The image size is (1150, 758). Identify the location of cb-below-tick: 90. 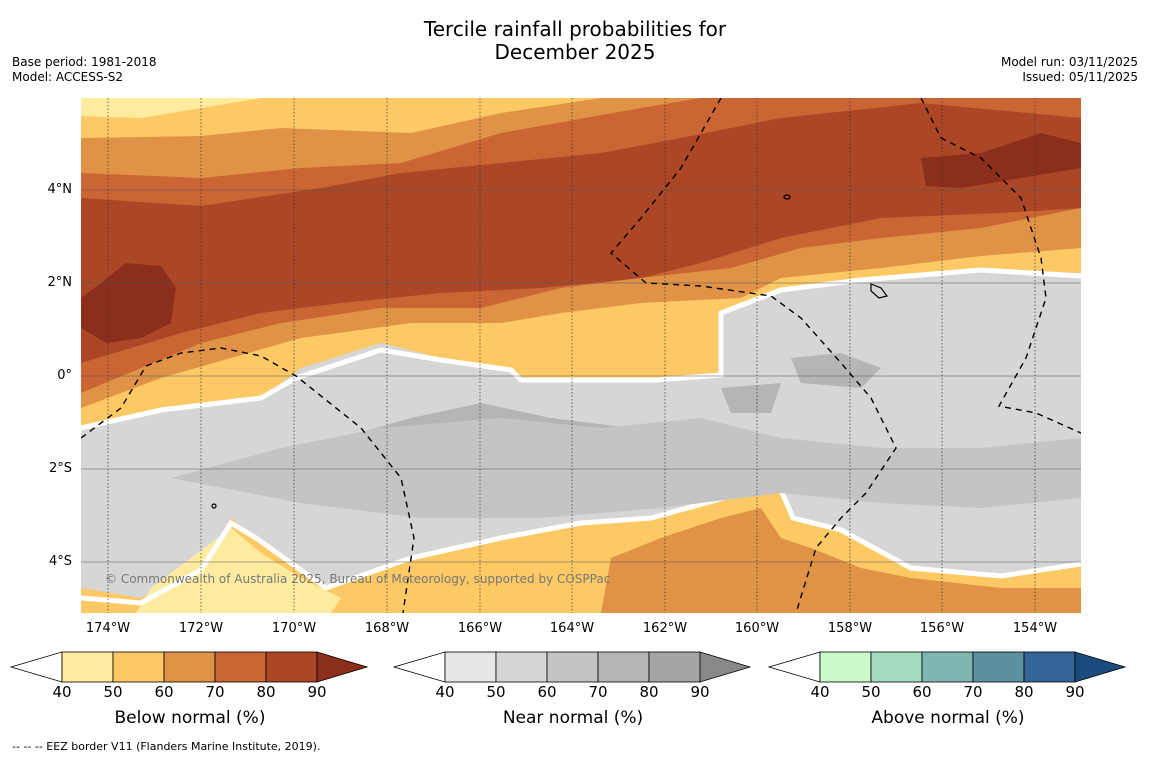
(317, 692).